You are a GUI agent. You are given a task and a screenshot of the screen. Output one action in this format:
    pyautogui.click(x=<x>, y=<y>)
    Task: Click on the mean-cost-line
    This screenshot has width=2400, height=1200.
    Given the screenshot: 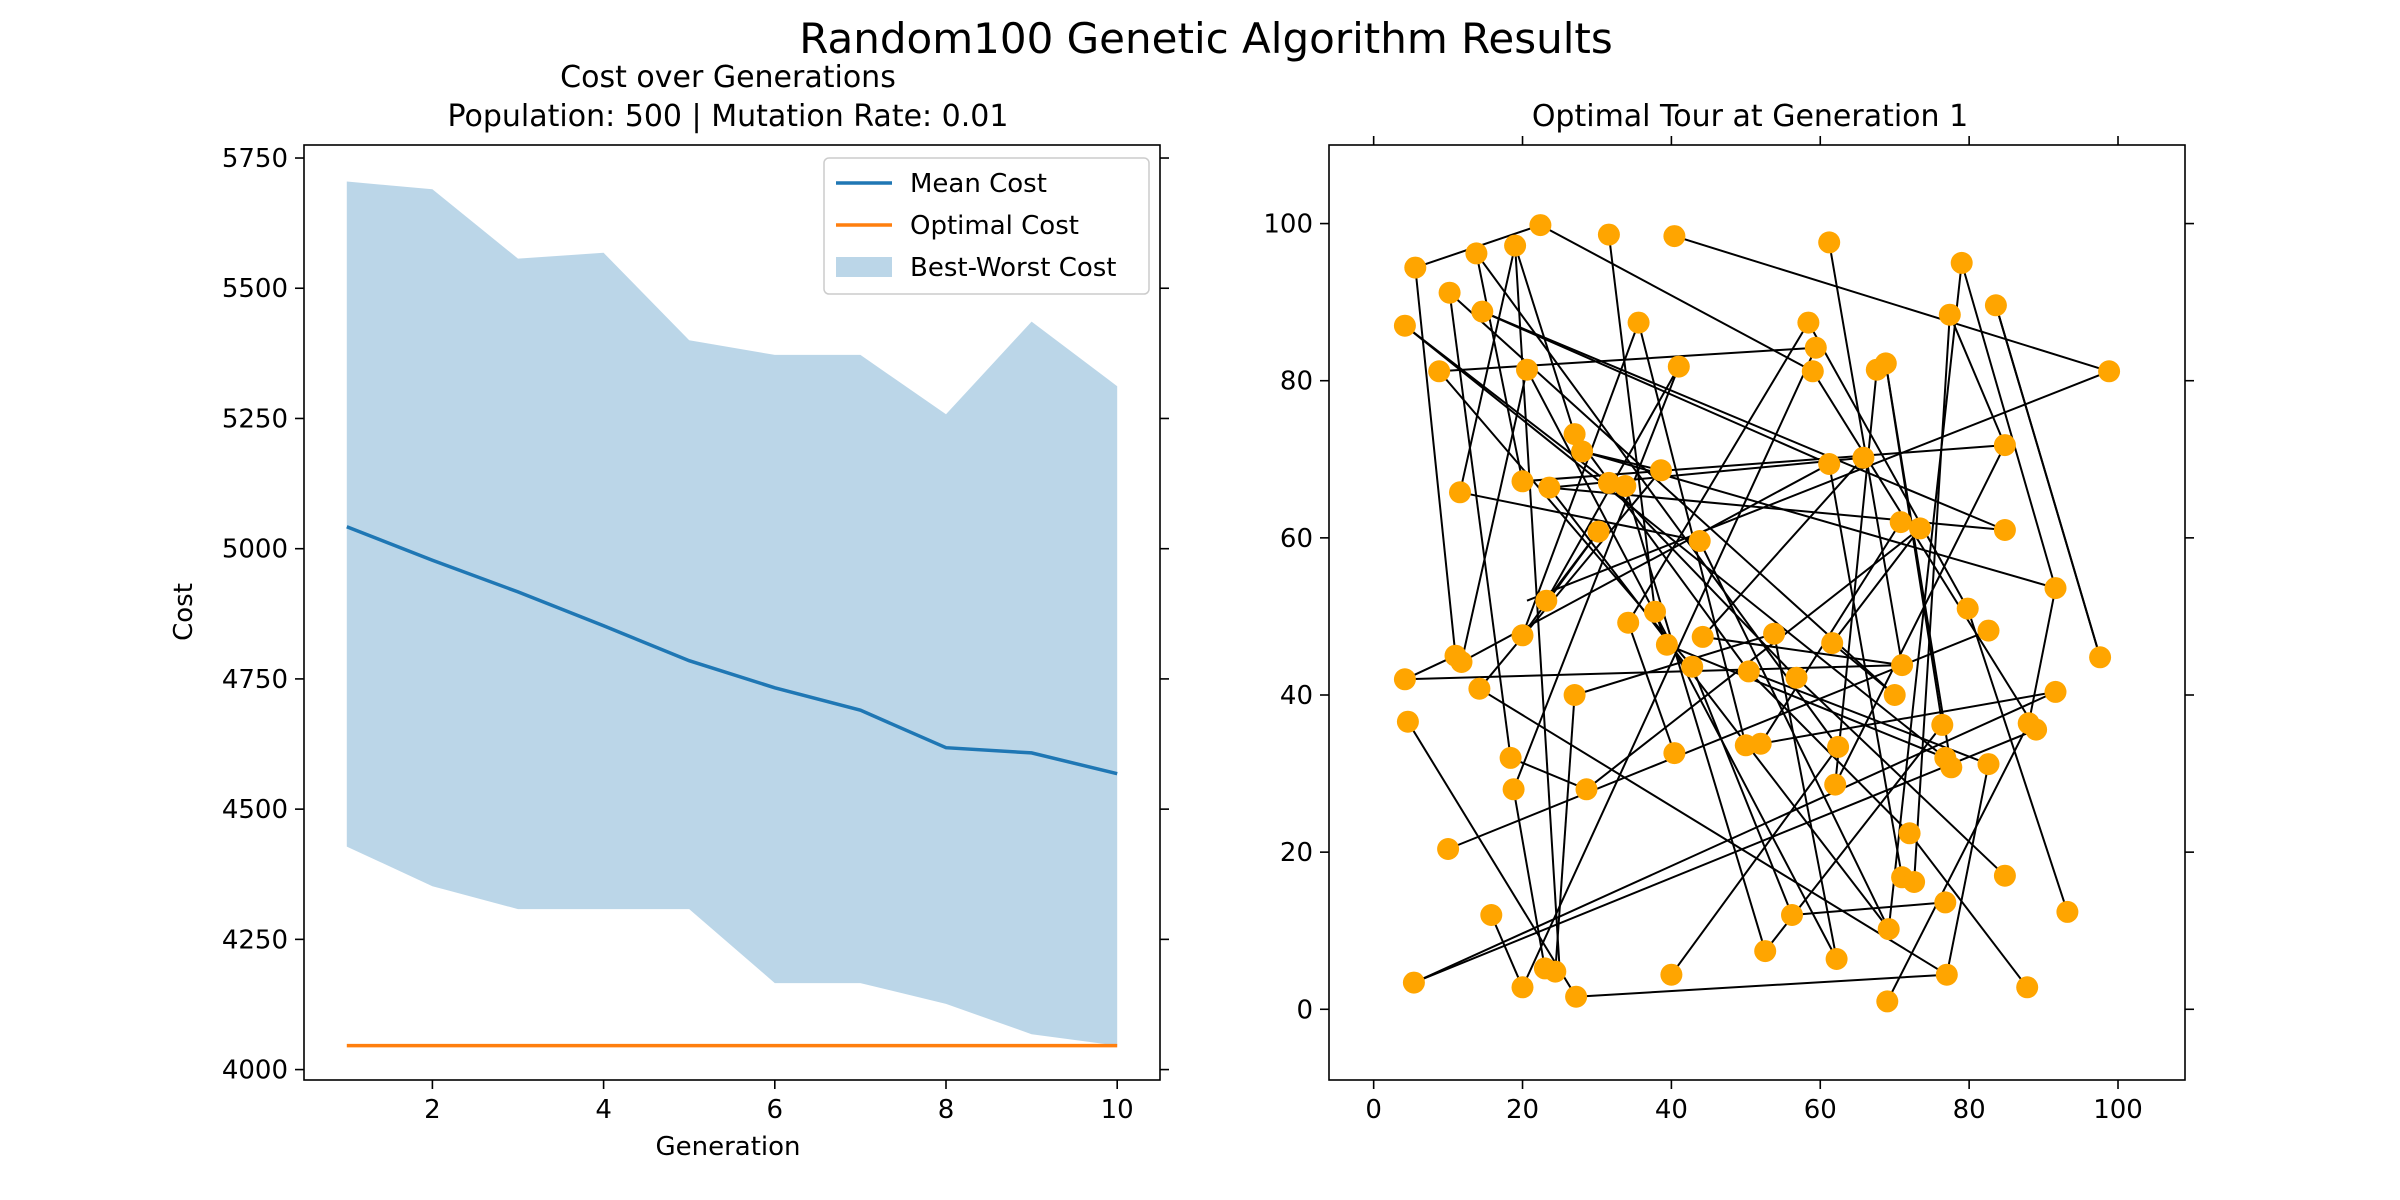 What is the action you would take?
    pyautogui.click(x=732, y=650)
    